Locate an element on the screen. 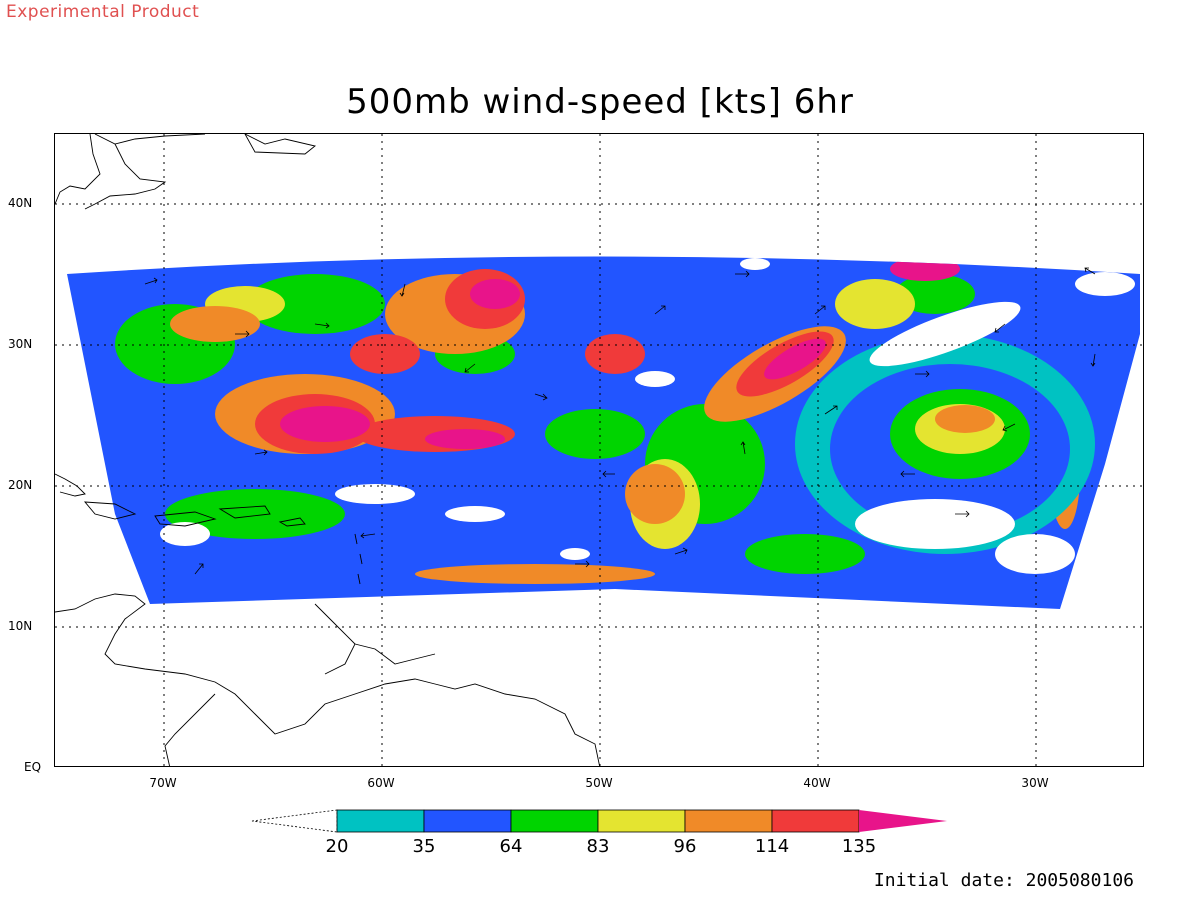 This screenshot has width=1200, height=900. colorbar-label-96: 96 is located at coordinates (685, 846).